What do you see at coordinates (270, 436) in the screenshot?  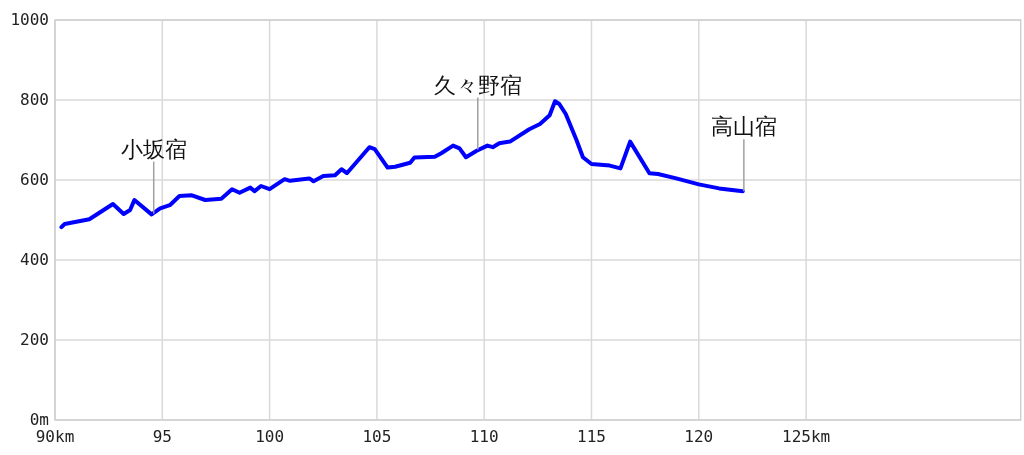 I see `x-tick-label: 100` at bounding box center [270, 436].